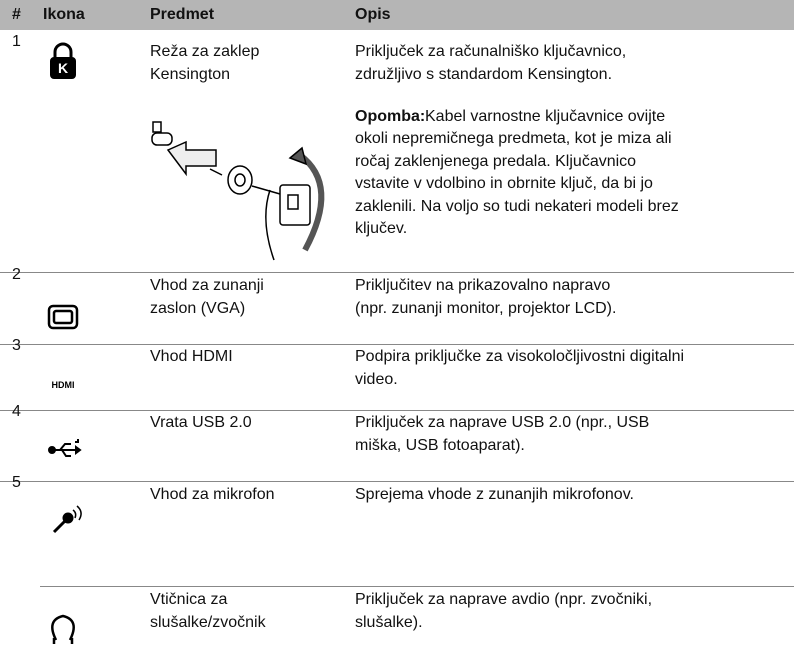 The height and width of the screenshot is (668, 794). What do you see at coordinates (16, 345) in the screenshot?
I see `row-number: 3` at bounding box center [16, 345].